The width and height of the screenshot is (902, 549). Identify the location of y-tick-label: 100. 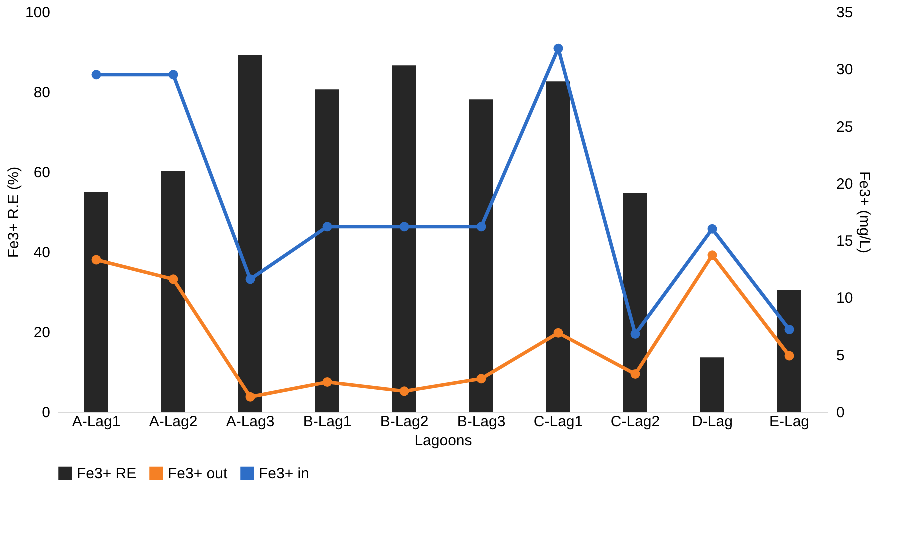
(37, 13).